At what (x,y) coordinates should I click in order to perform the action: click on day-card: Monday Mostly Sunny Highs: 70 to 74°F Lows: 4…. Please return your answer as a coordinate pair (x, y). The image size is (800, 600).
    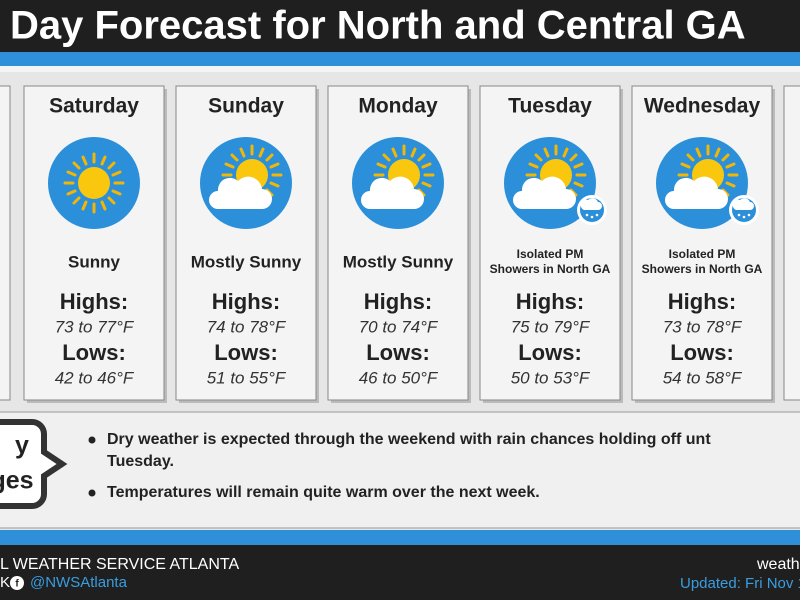
    Looking at the image, I should click on (399, 244).